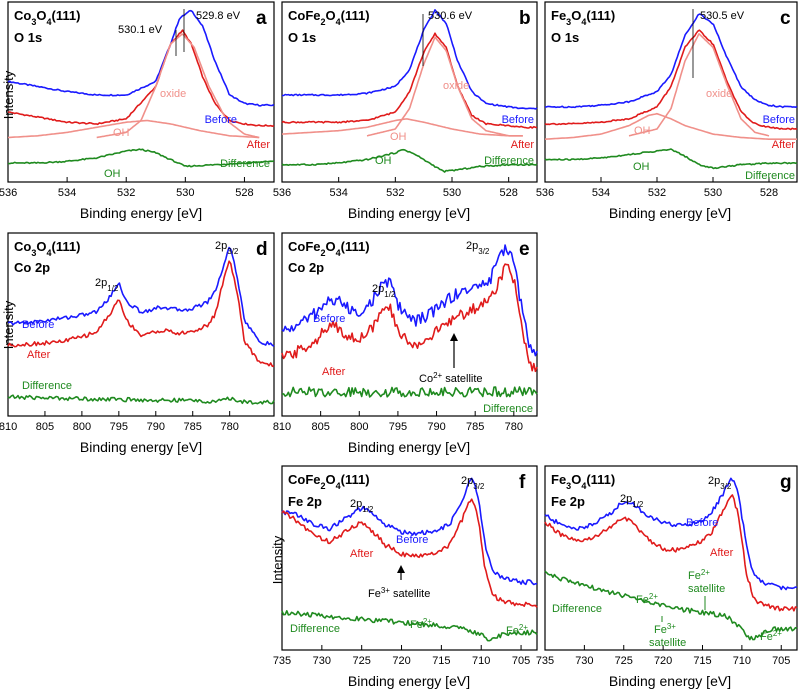 Image resolution: width=800 pixels, height=691 pixels. I want to click on series-c-oh, so click(670, 126).